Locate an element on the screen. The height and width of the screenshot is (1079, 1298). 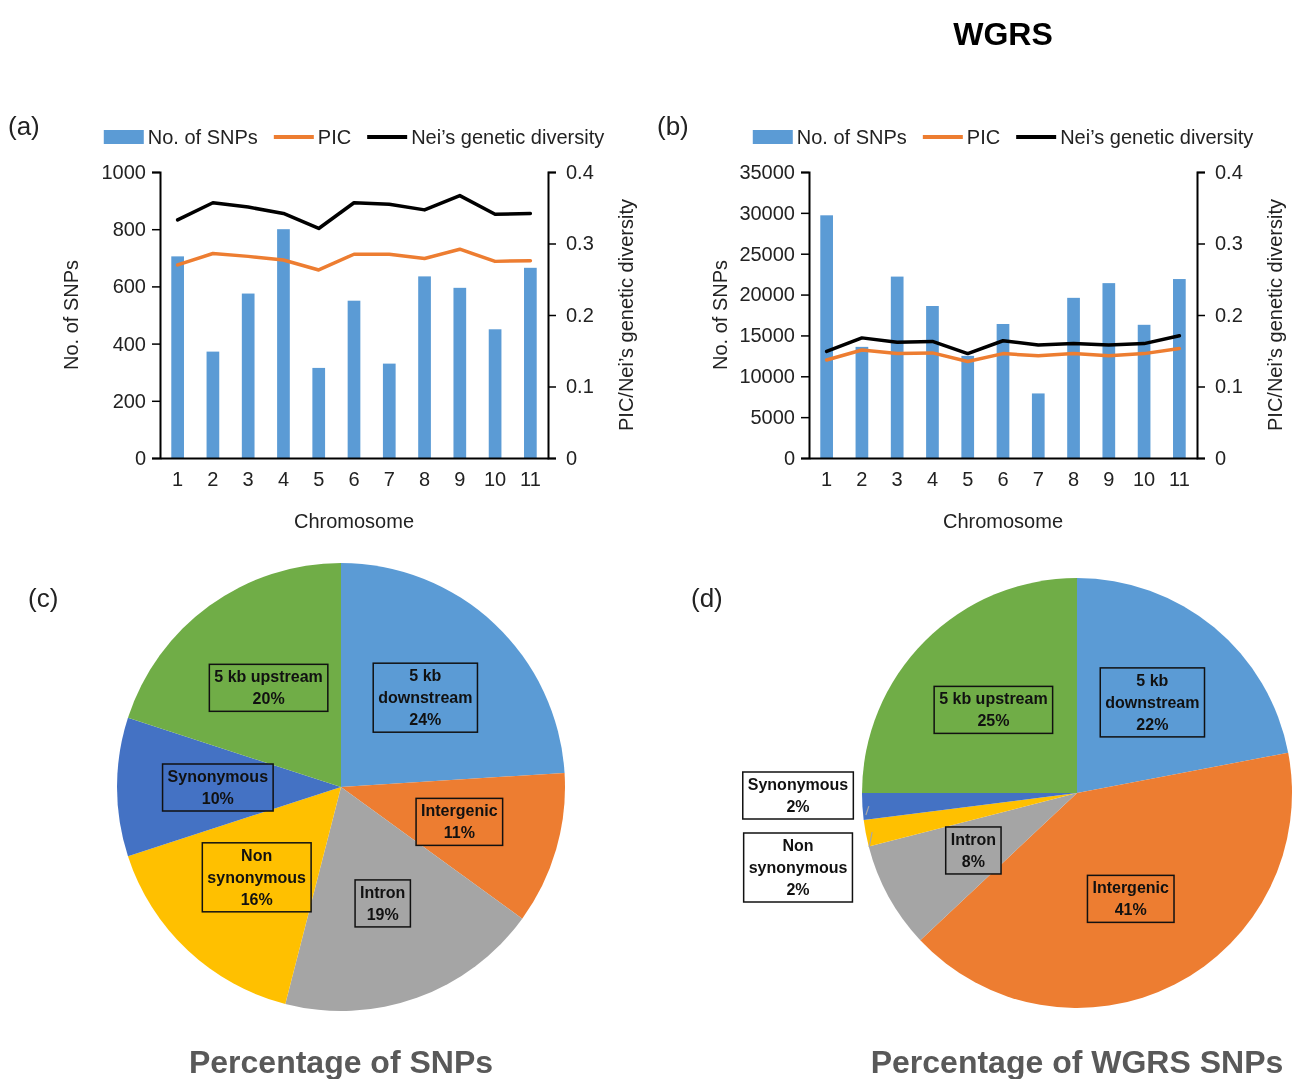
data-label: 20% is located at coordinates (268, 699).